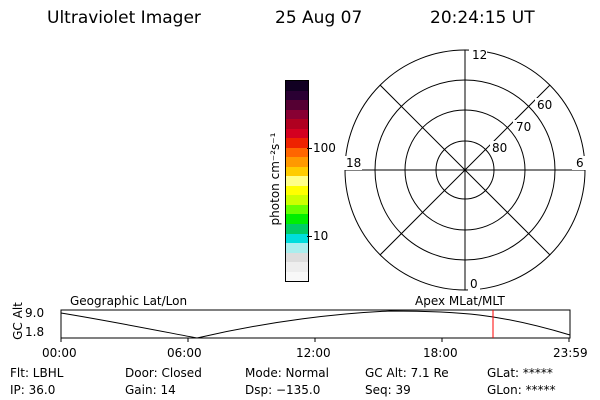 The image size is (600, 400). What do you see at coordinates (129, 301) in the screenshot?
I see `geographic-title: Geographic Lat/Lon` at bounding box center [129, 301].